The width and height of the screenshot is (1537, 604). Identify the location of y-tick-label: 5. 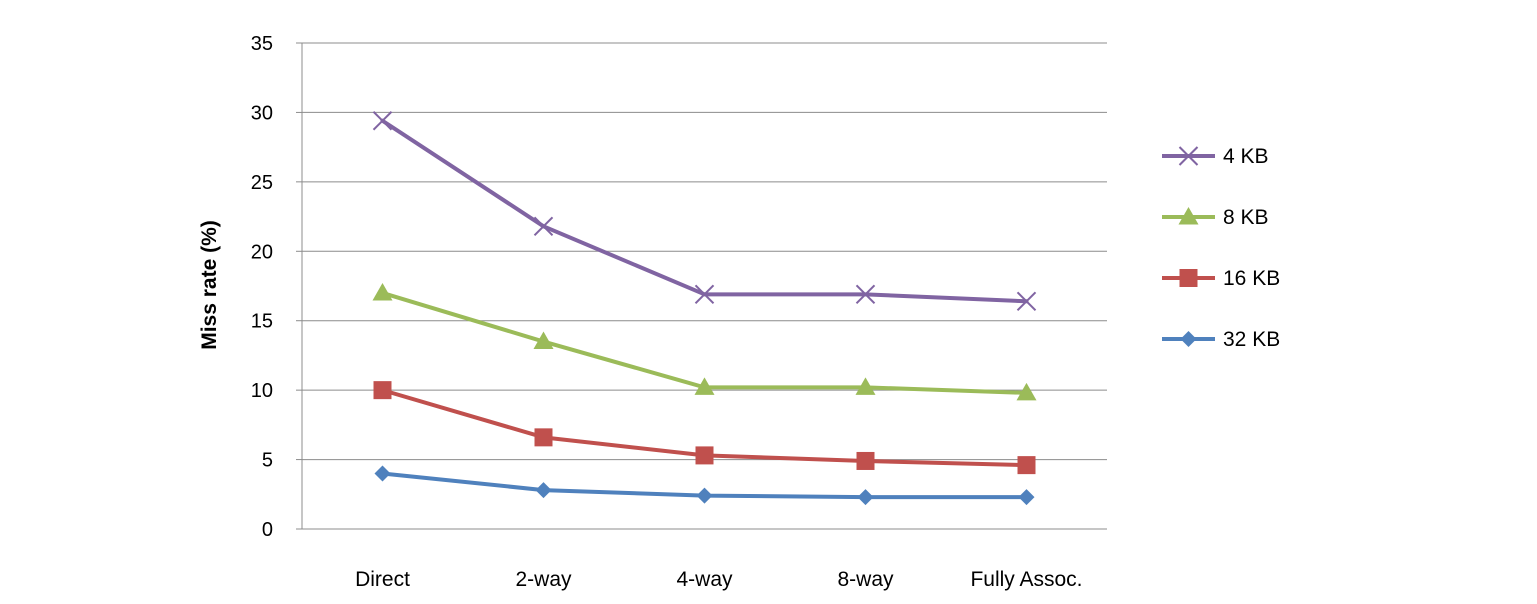
(267, 461).